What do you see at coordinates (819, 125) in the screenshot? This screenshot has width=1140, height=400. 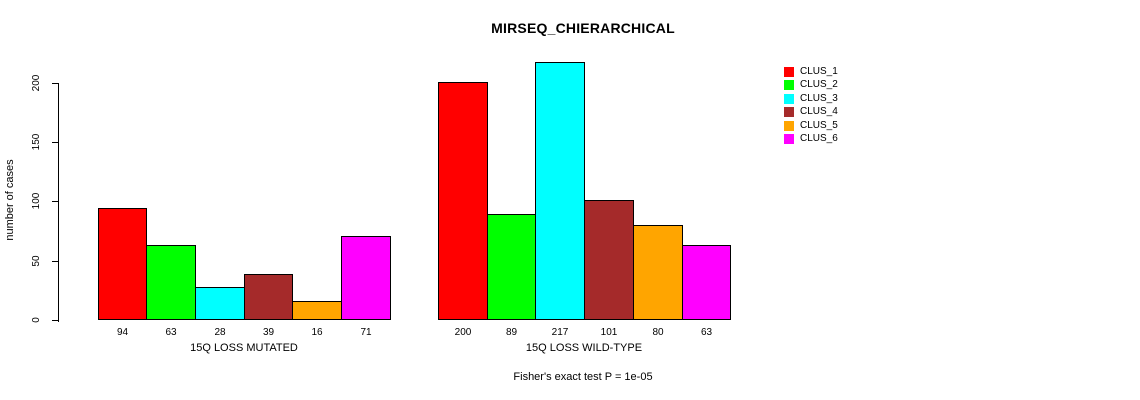 I see `legend-label: CLUS_5` at bounding box center [819, 125].